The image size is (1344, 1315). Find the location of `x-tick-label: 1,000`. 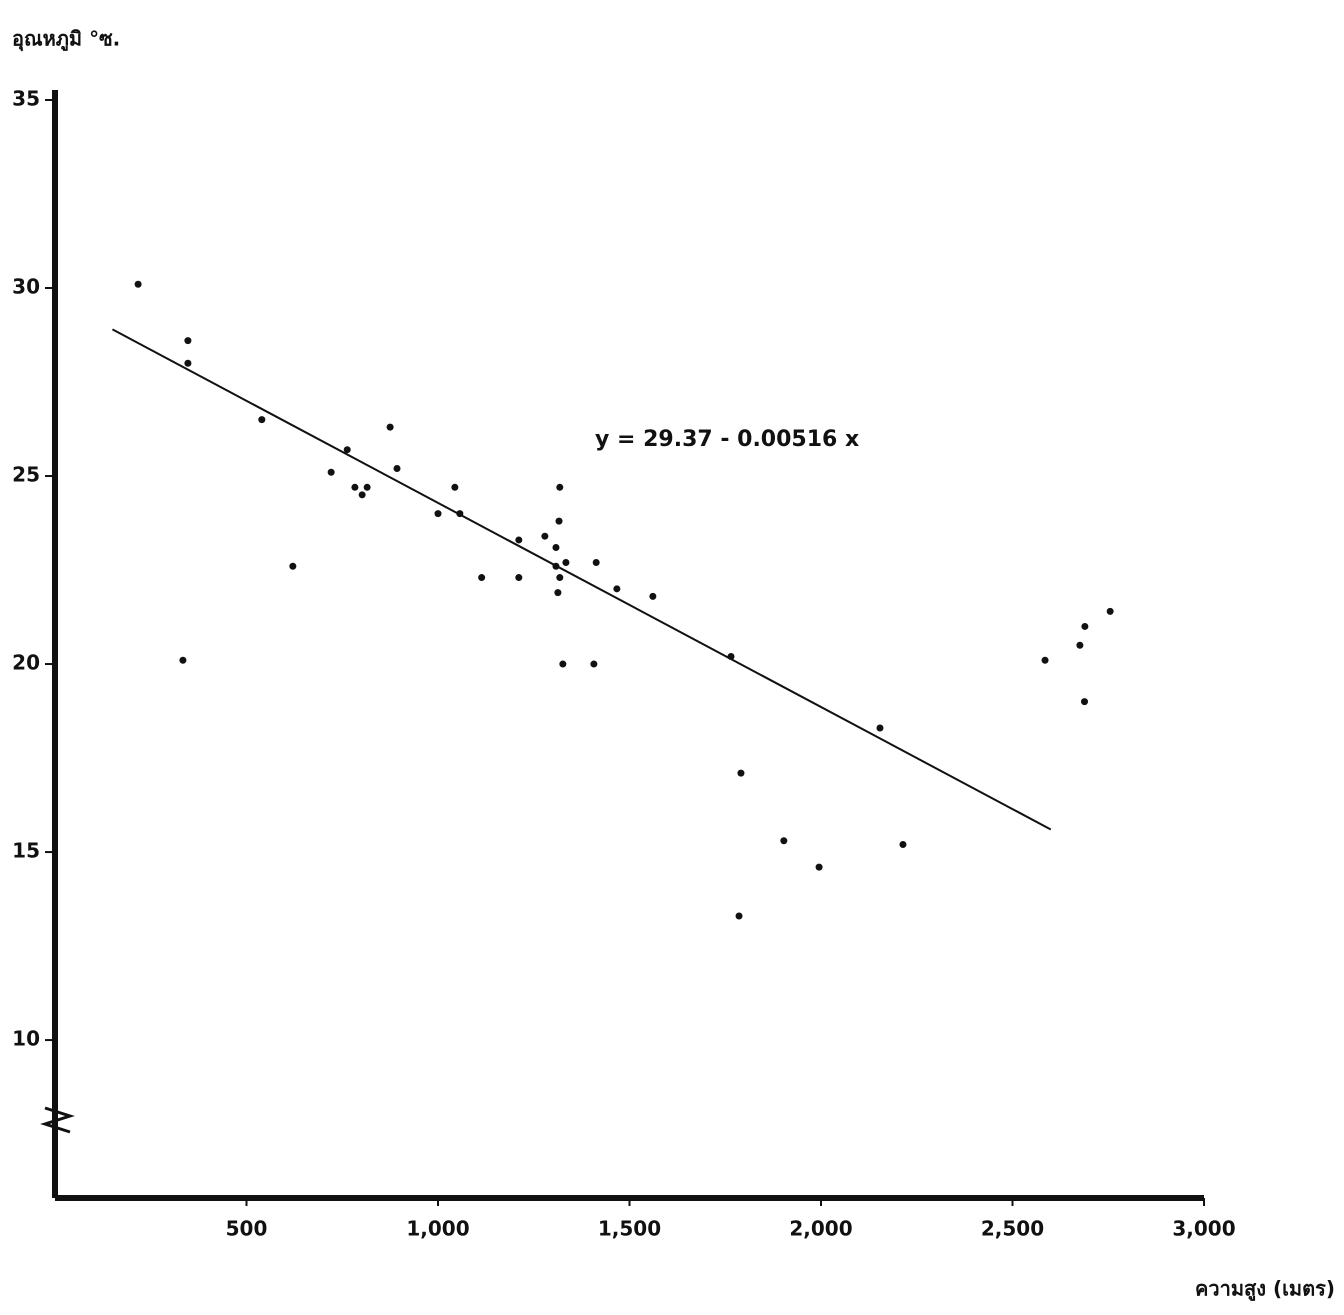

x-tick-label: 1,000 is located at coordinates (437, 1229).